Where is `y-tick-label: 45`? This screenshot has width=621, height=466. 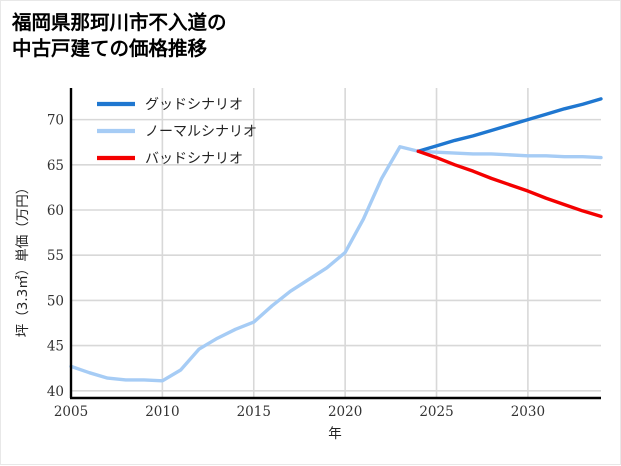 y-tick-label: 45 is located at coordinates (55, 347).